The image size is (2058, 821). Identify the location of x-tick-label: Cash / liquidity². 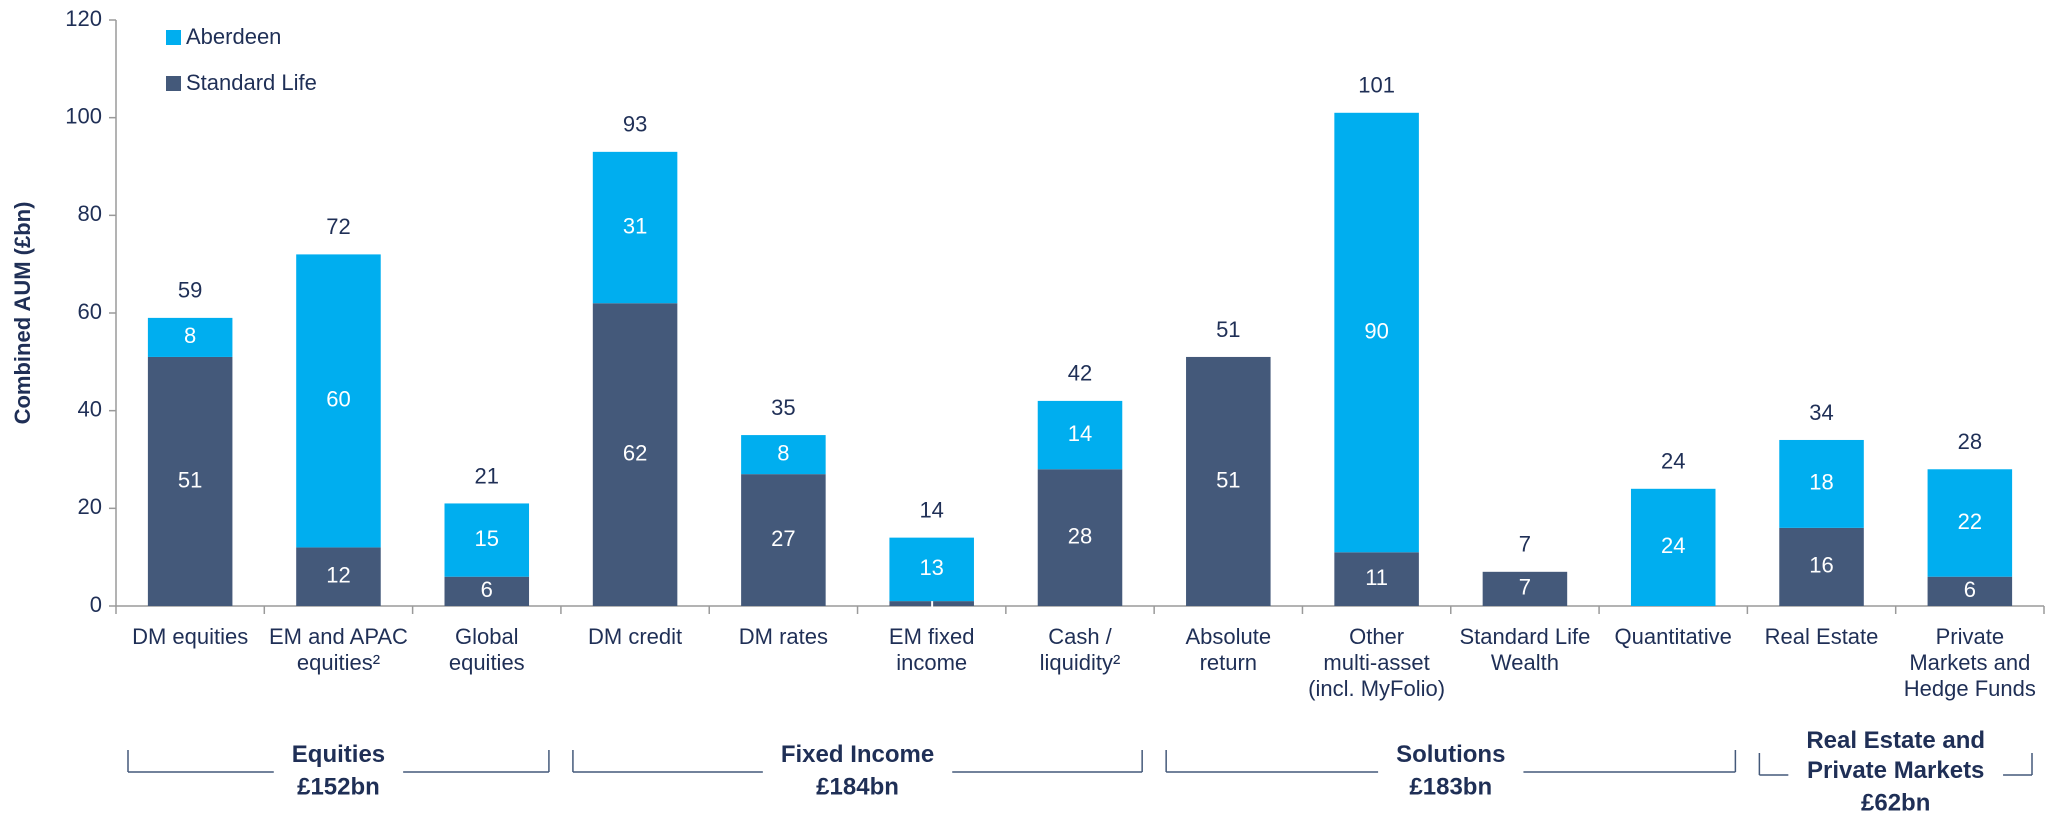
(1080, 649).